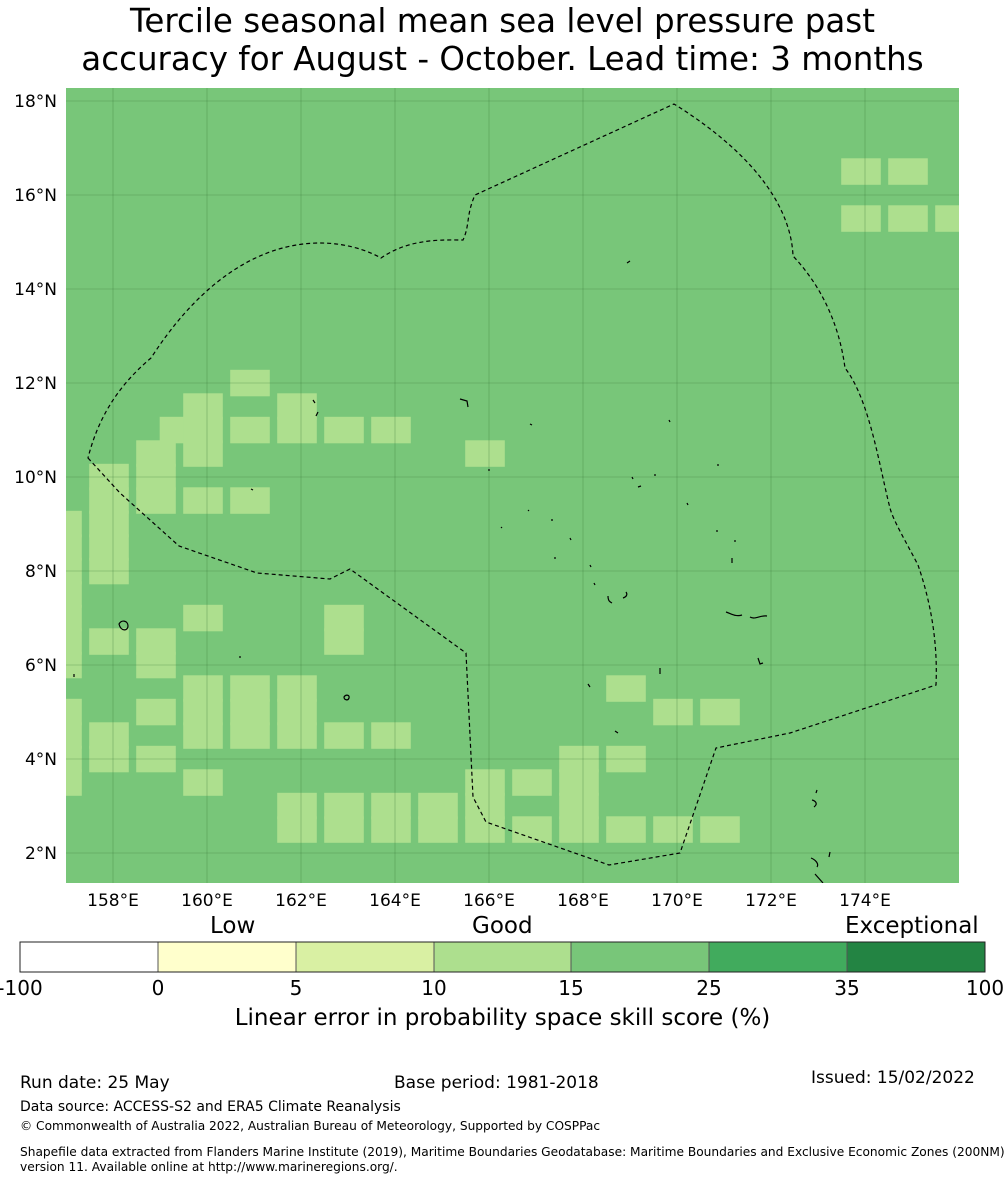 This screenshot has height=1185, width=1005. Describe the element at coordinates (571, 988) in the screenshot. I see `colorbar-tick: 15` at that location.